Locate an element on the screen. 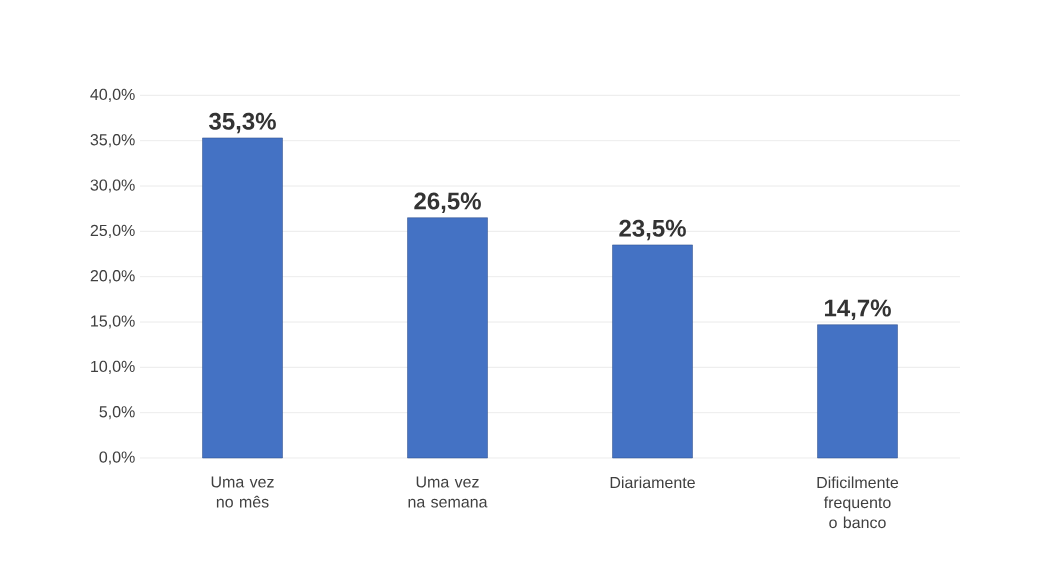  y-tick-label: 40,0% is located at coordinates (112, 95).